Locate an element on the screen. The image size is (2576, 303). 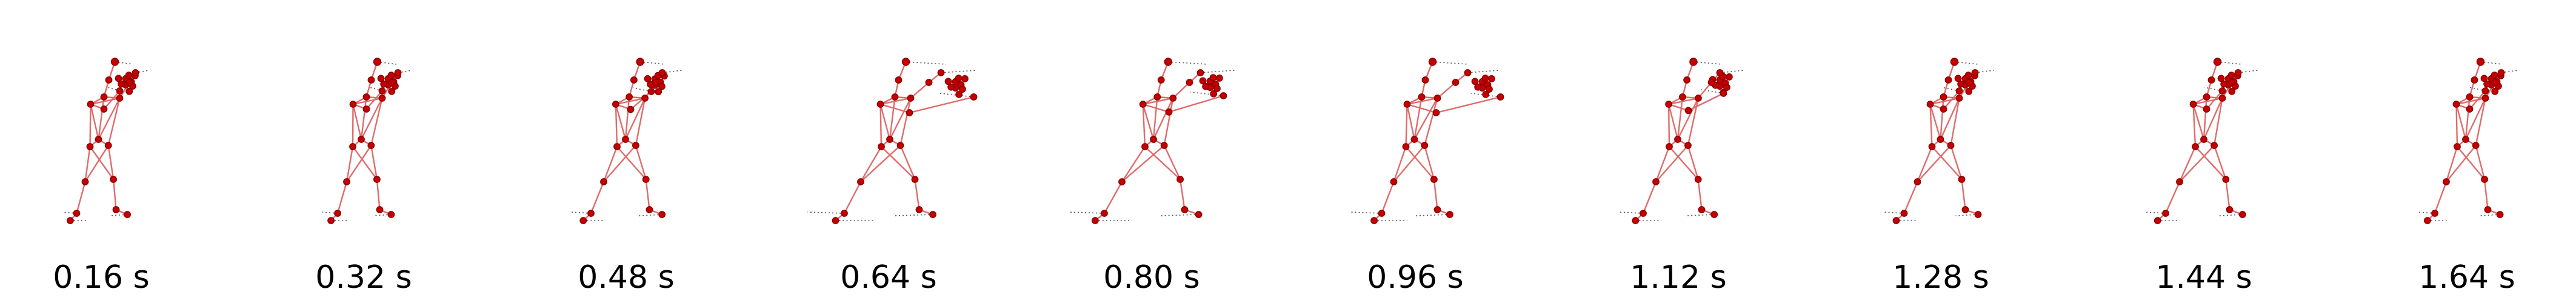
time-label: 0.80 s is located at coordinates (1151, 277).